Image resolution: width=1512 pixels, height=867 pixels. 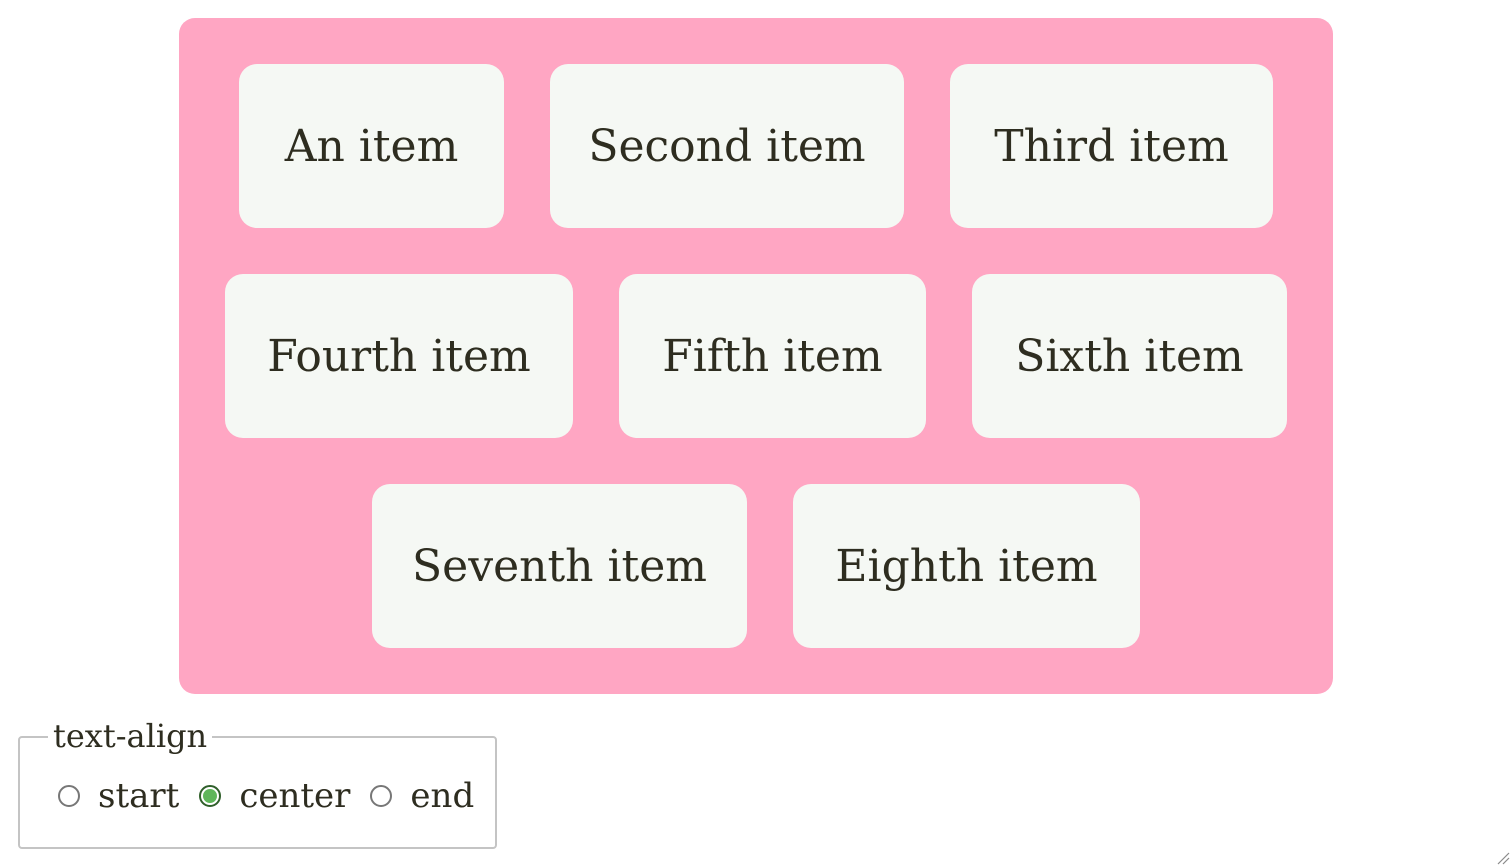 I want to click on flex-item: Fifth item, so click(x=772, y=356).